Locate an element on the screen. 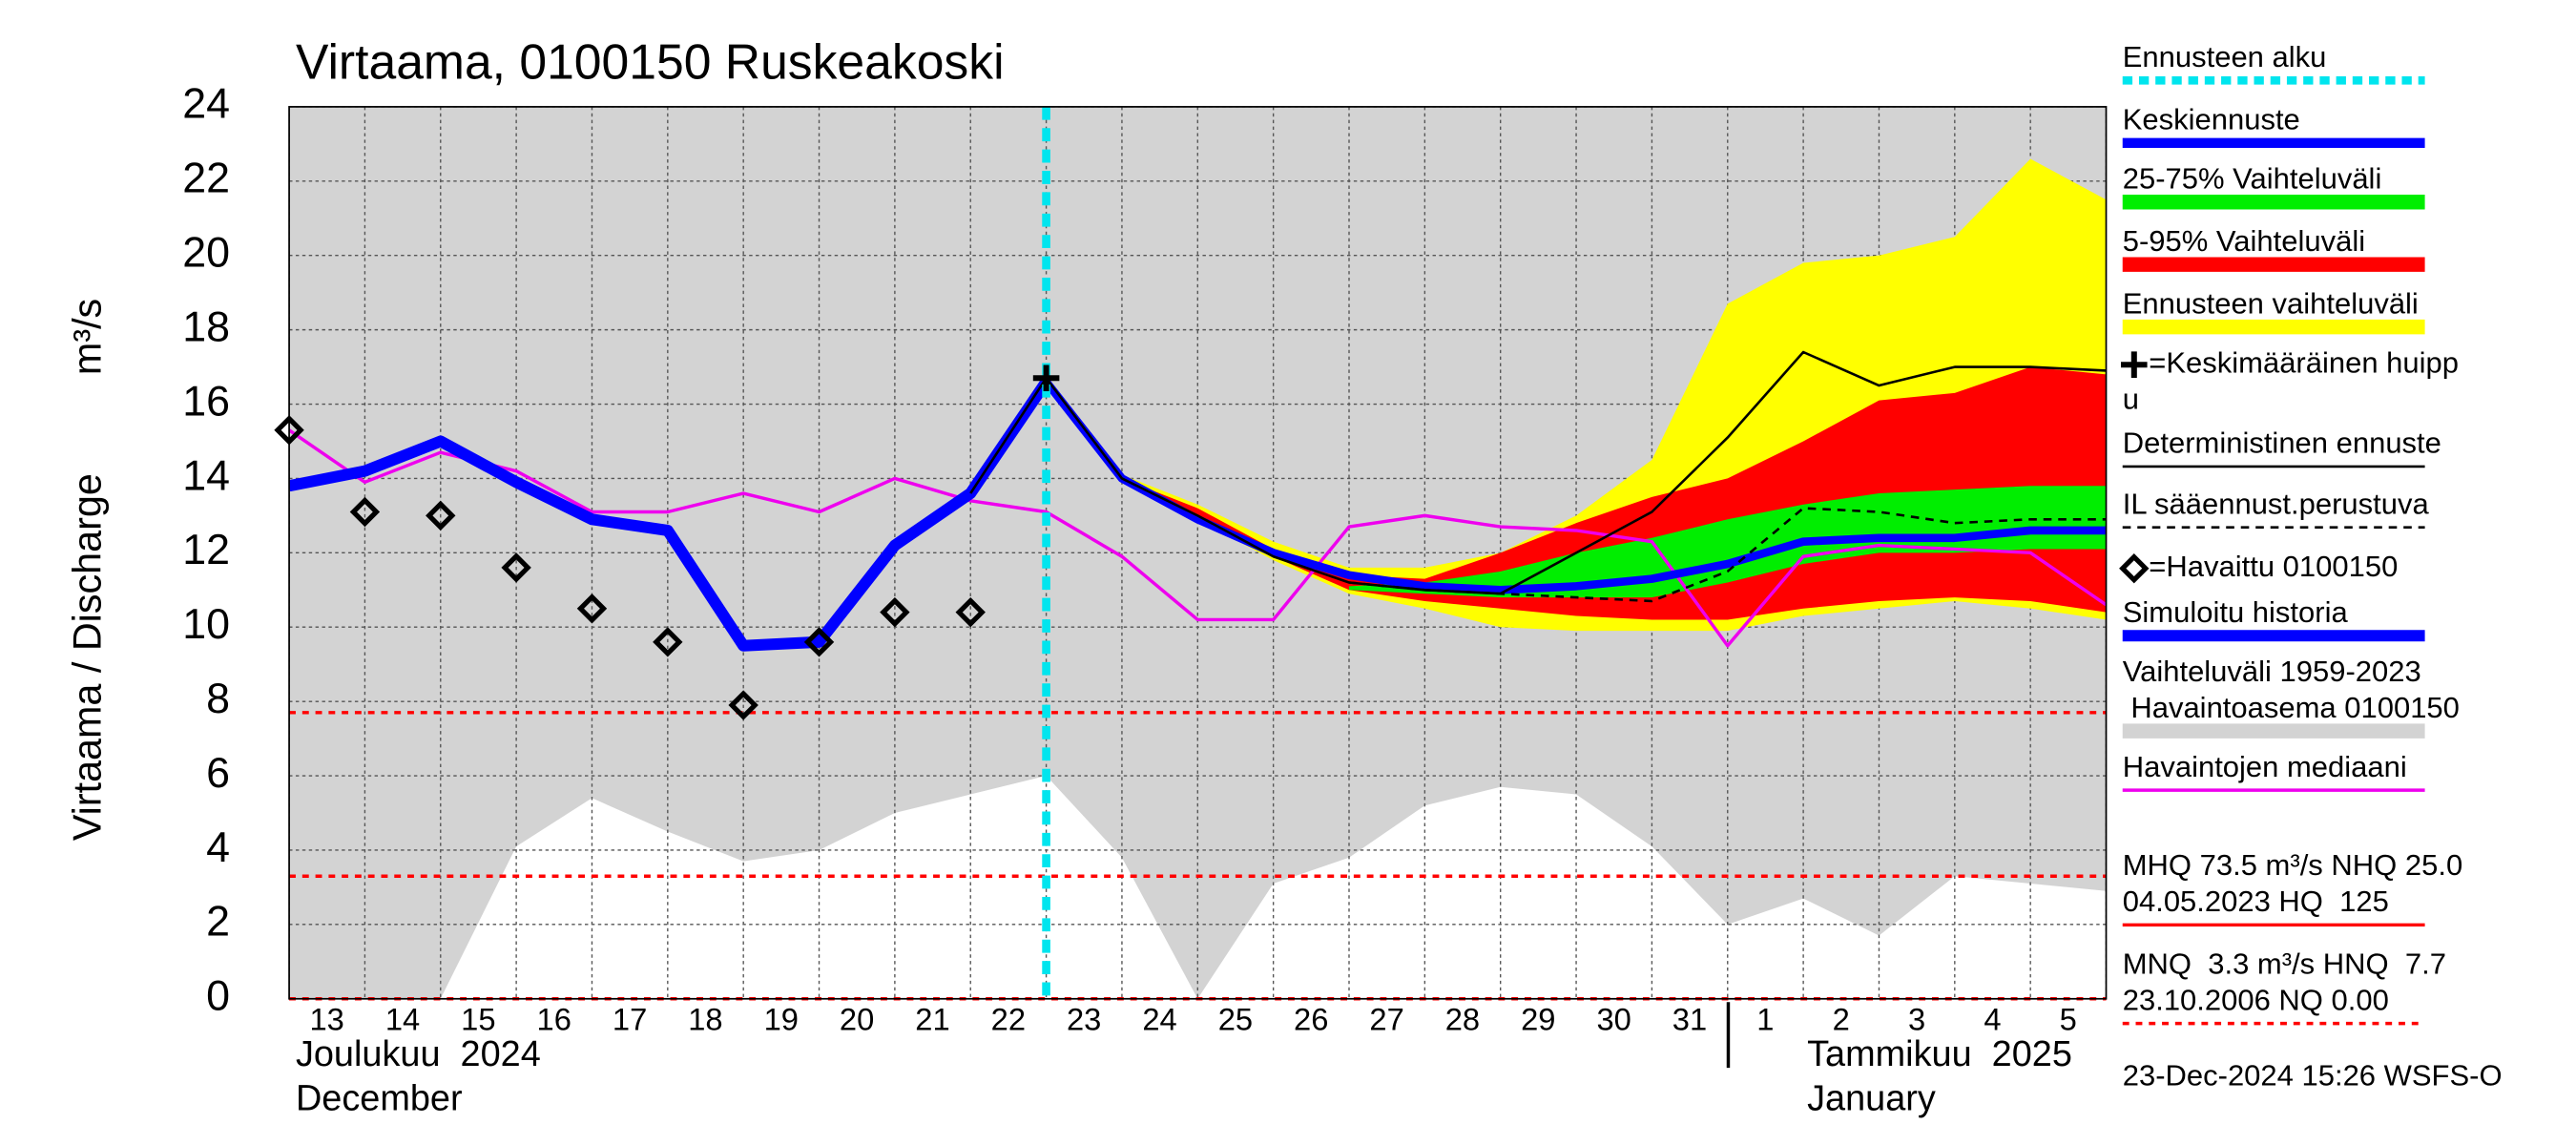  y-tick-label: 2 is located at coordinates (218, 922).